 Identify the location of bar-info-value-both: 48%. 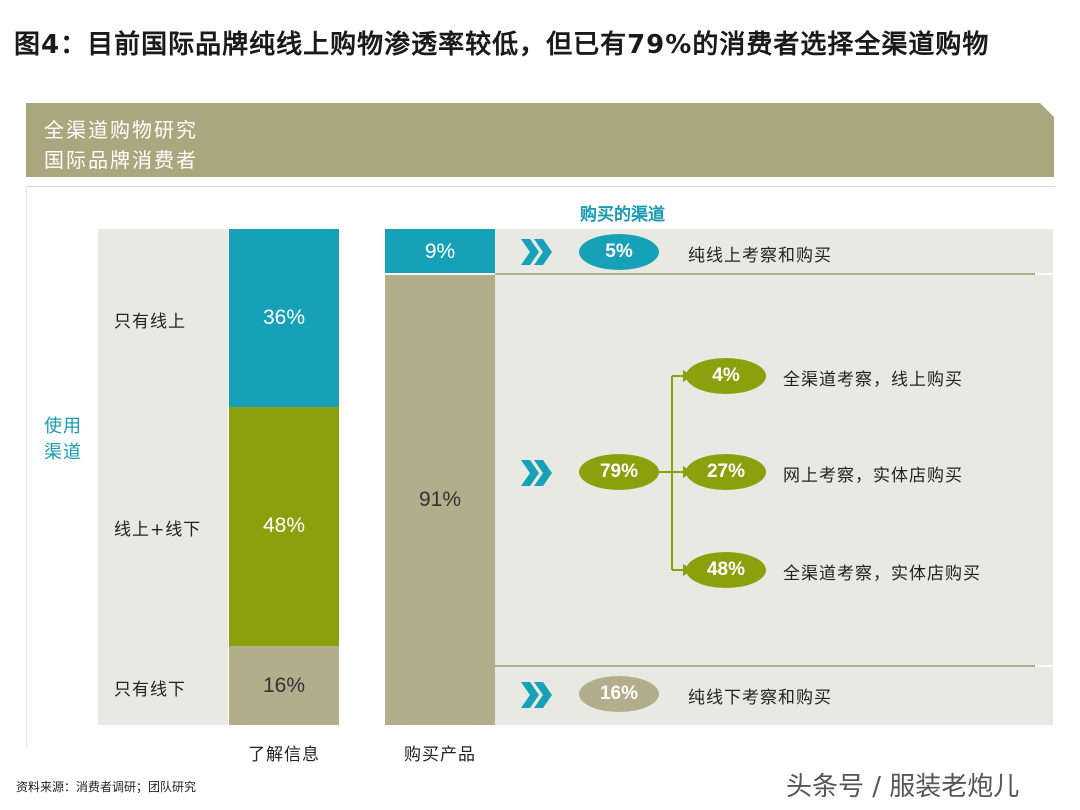
(284, 525).